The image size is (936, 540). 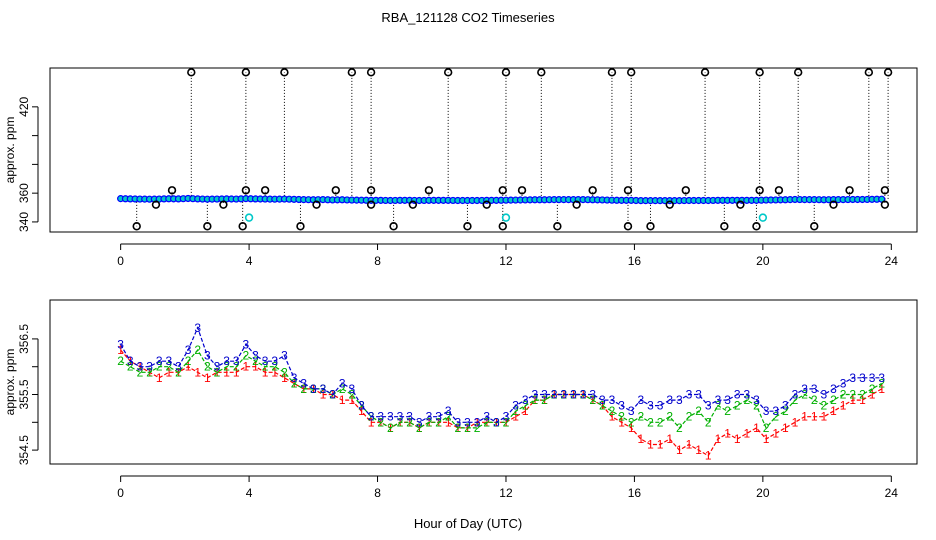 I want to click on y-tick-label: 356.5, so click(x=24, y=339).